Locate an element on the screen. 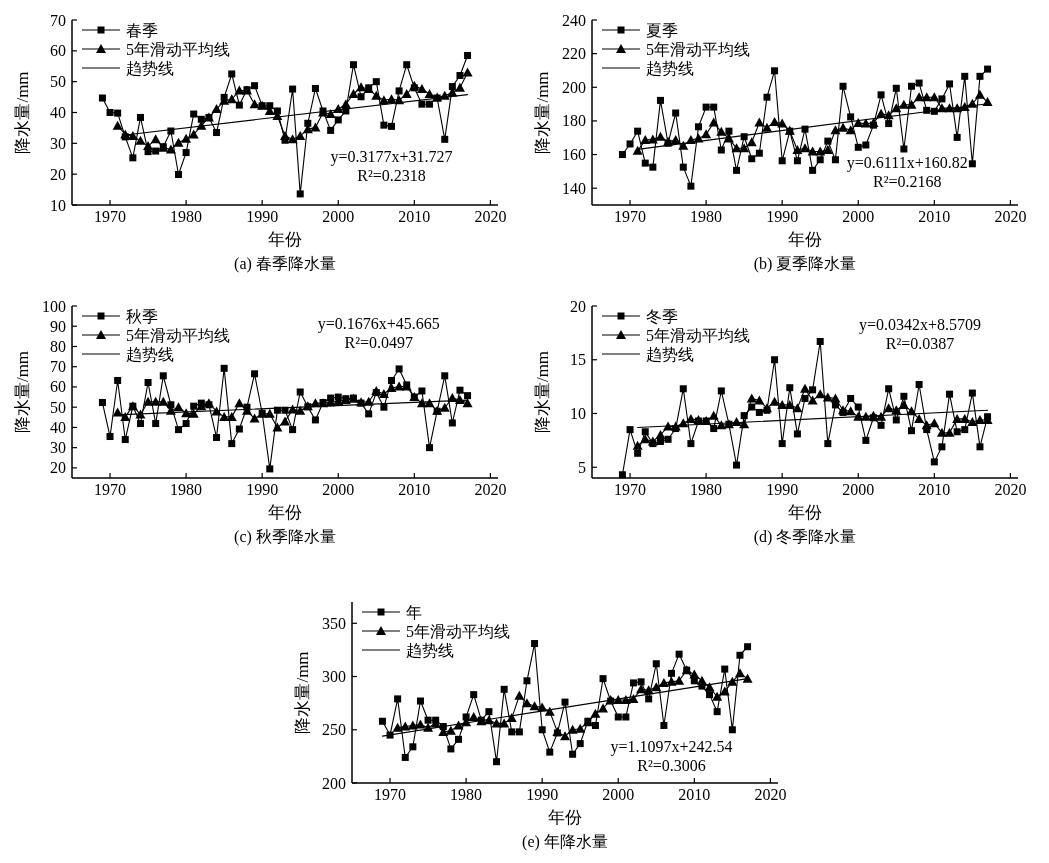 The width and height of the screenshot is (1049, 863). annotation: R²=0.3006 is located at coordinates (671, 766).